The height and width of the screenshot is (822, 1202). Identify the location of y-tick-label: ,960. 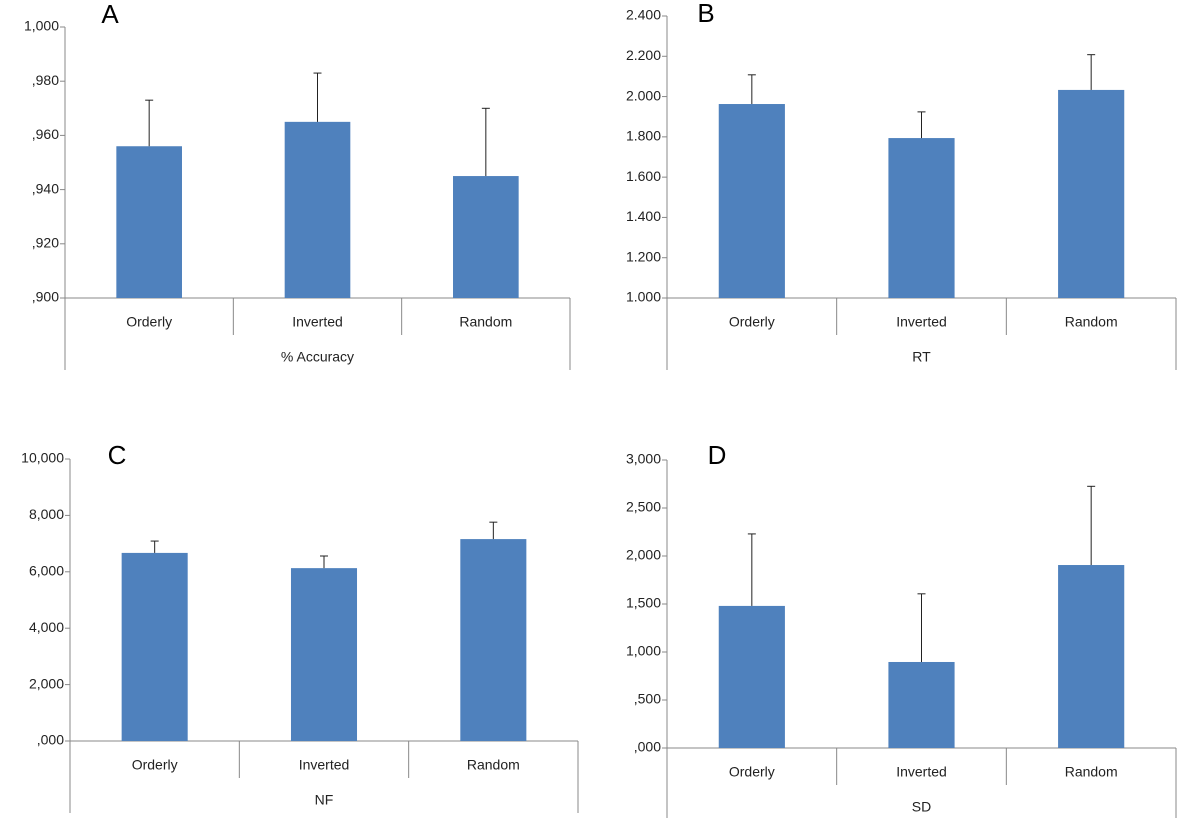
(45, 134).